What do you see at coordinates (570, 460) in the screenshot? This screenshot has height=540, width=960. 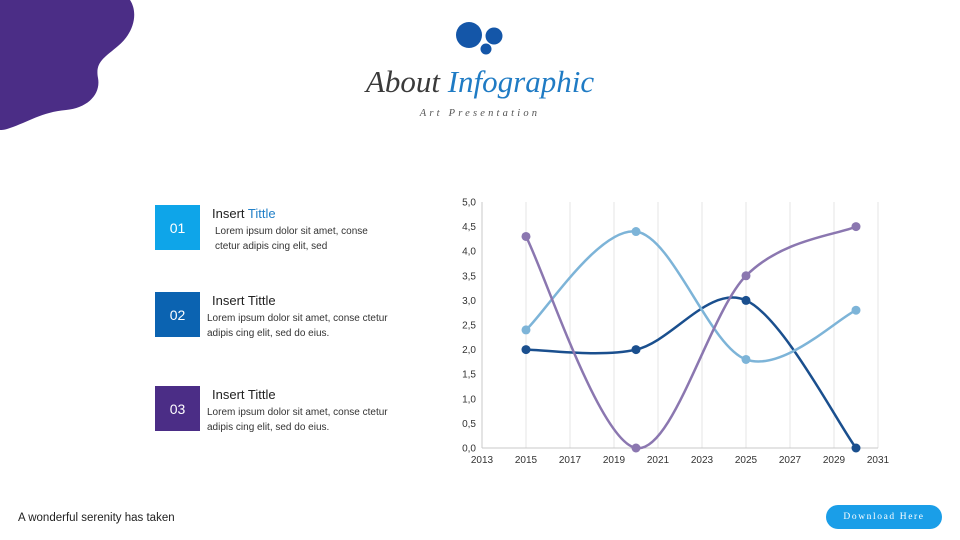 I see `x-tick-label: 2017` at bounding box center [570, 460].